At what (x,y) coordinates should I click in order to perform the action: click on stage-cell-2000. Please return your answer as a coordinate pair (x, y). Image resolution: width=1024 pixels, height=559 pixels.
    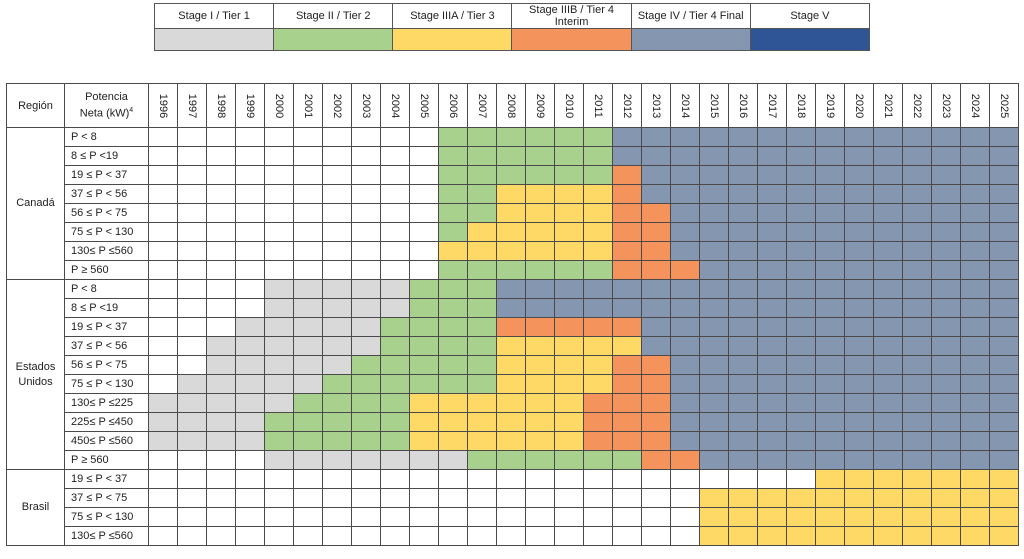
    Looking at the image, I should click on (279, 517).